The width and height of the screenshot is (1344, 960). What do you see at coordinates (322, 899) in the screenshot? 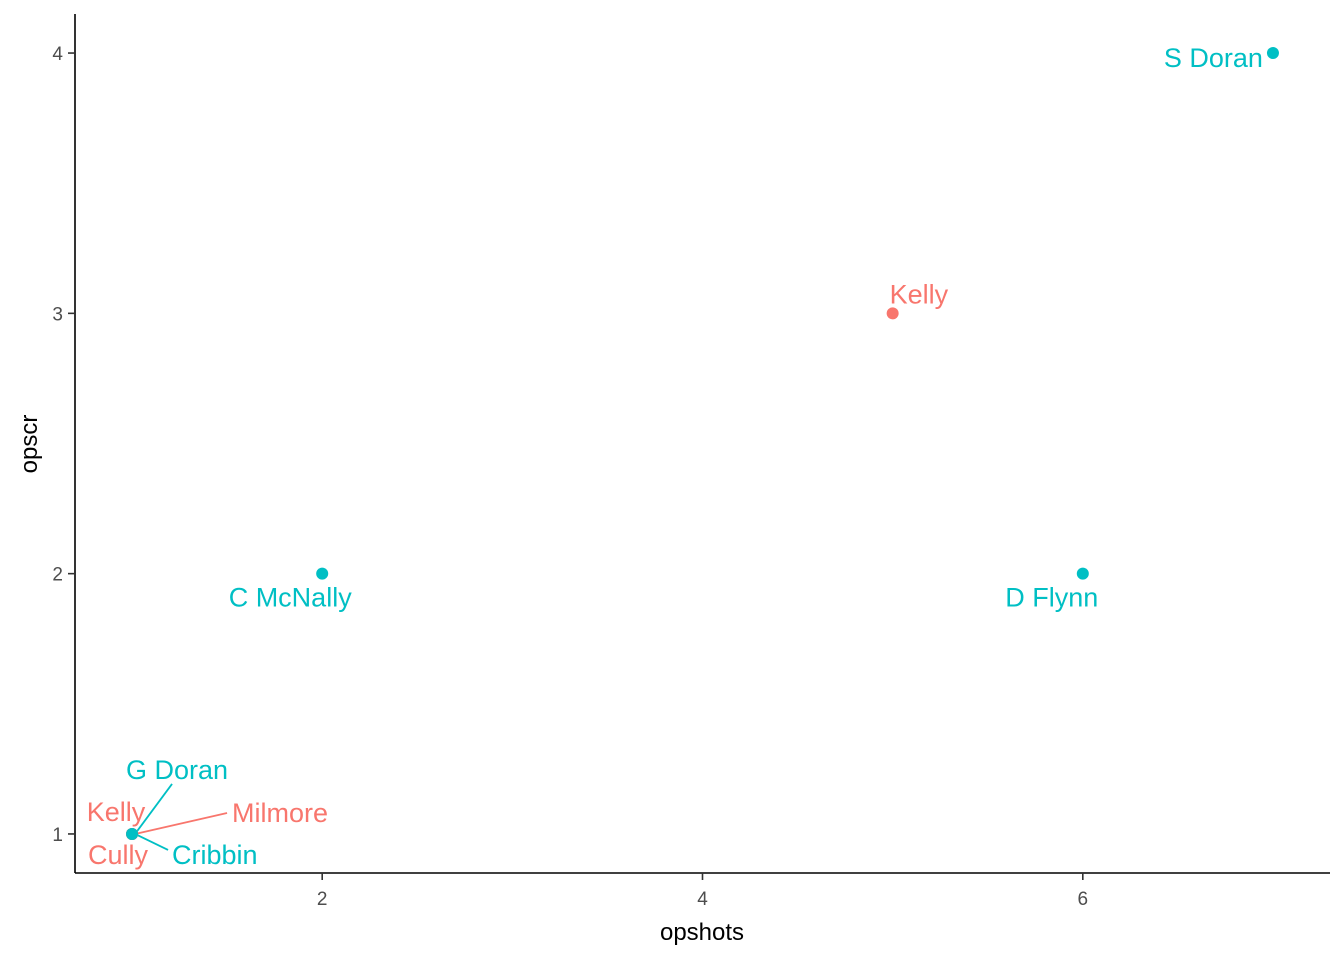
I see `x-tick-label: 2` at bounding box center [322, 899].